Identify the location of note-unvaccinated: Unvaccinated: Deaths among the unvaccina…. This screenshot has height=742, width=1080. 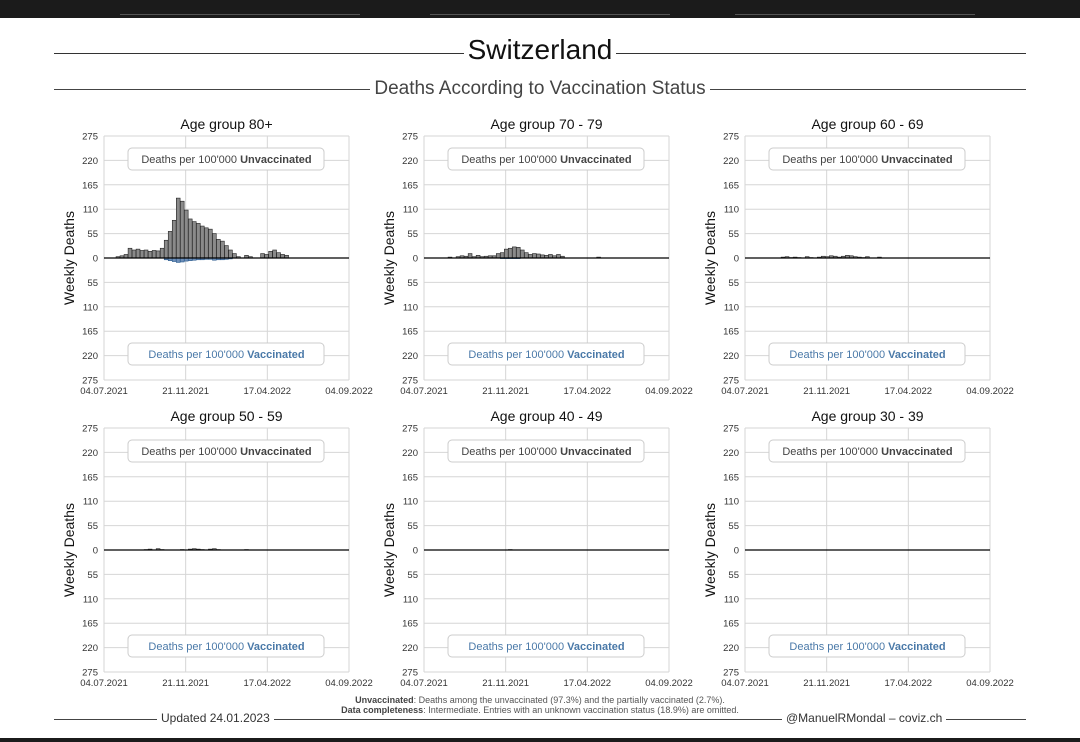
(540, 700).